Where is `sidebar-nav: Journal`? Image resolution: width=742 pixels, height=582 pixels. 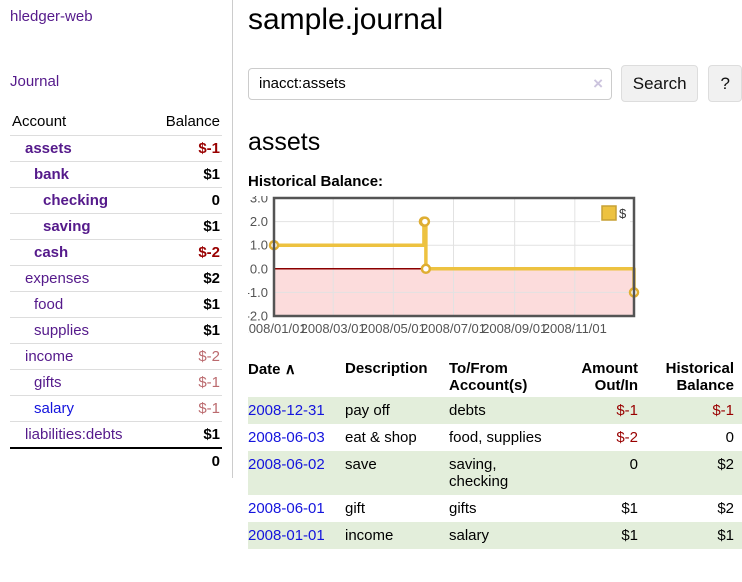
sidebar-nav: Journal is located at coordinates (116, 82).